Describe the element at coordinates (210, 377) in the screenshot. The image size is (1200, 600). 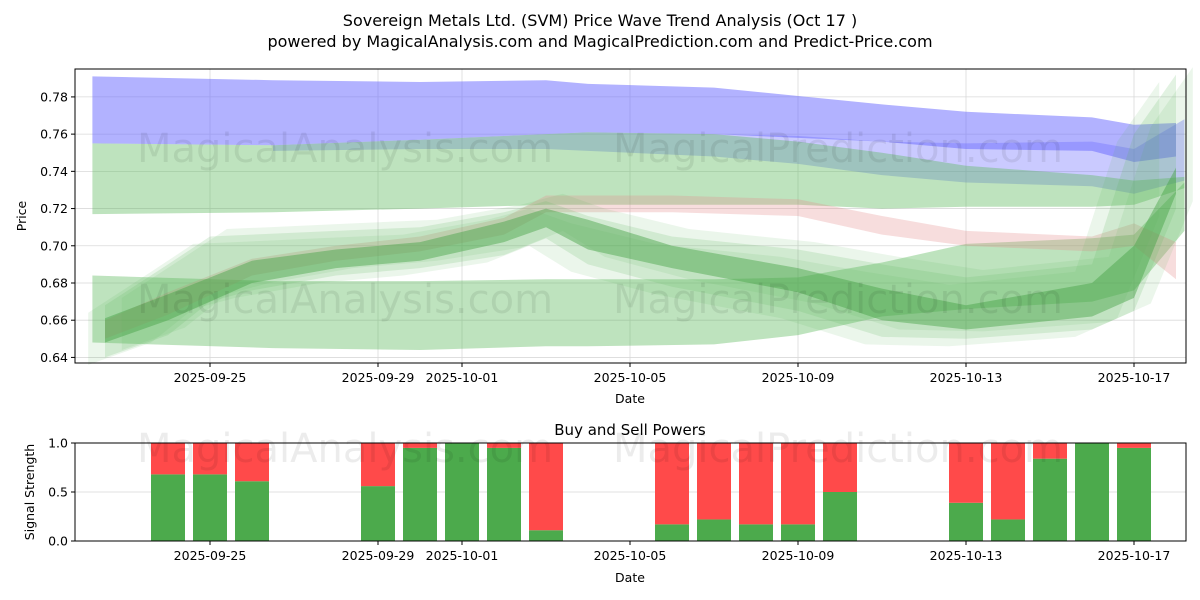
I see `price-x-tick-label: 2025-09-25` at that location.